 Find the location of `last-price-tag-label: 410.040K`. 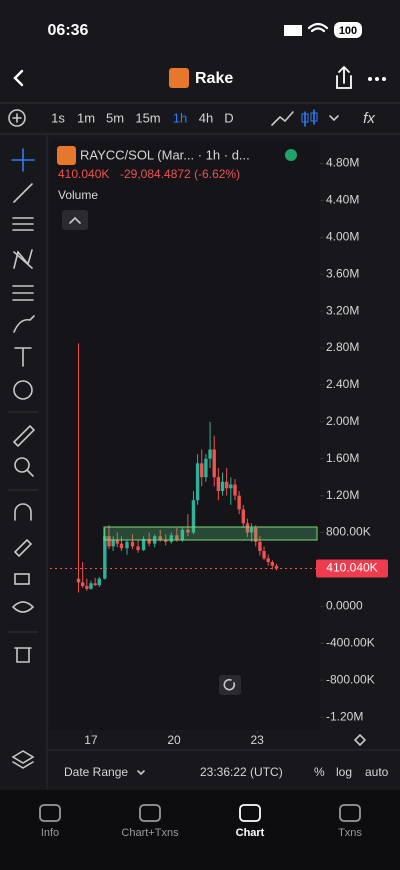

last-price-tag-label: 410.040K is located at coordinates (351, 568).